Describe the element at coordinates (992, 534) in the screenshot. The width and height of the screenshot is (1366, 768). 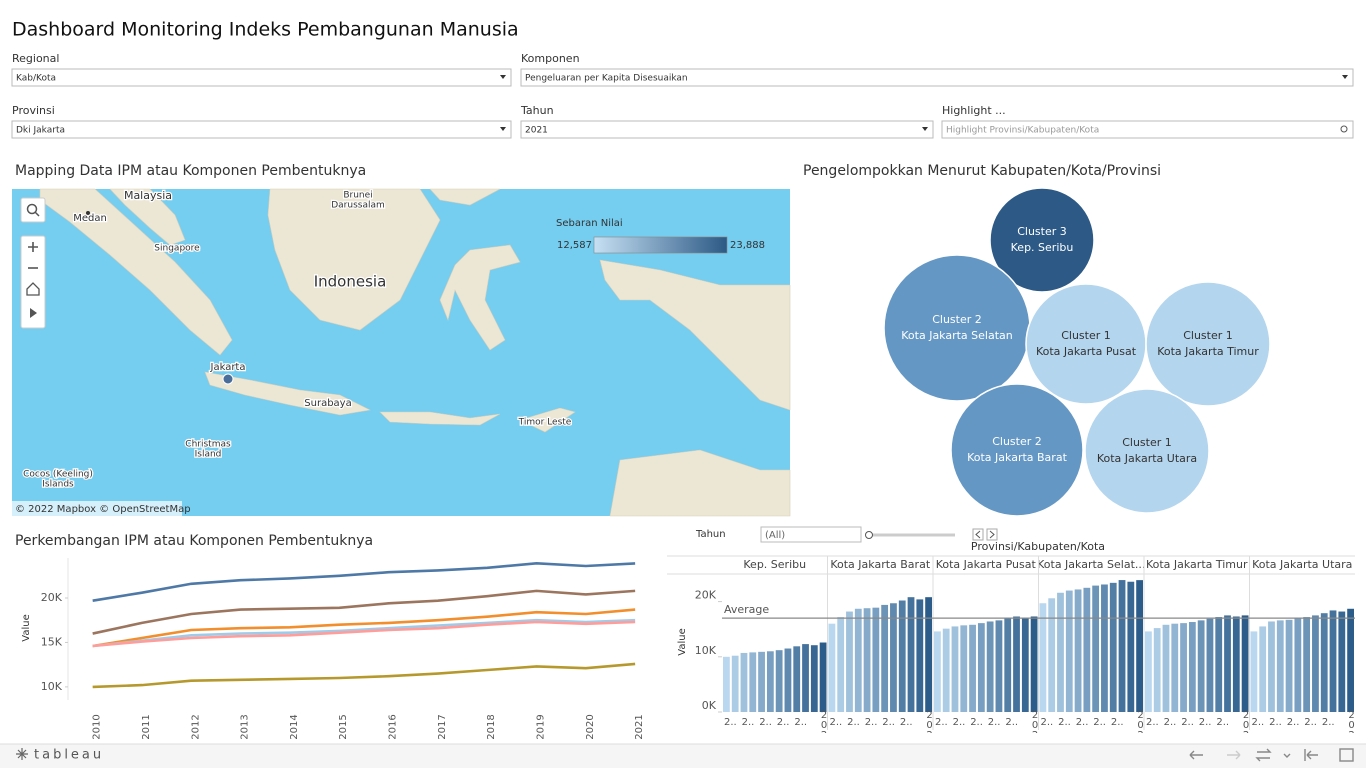
I see `slider-next` at that location.